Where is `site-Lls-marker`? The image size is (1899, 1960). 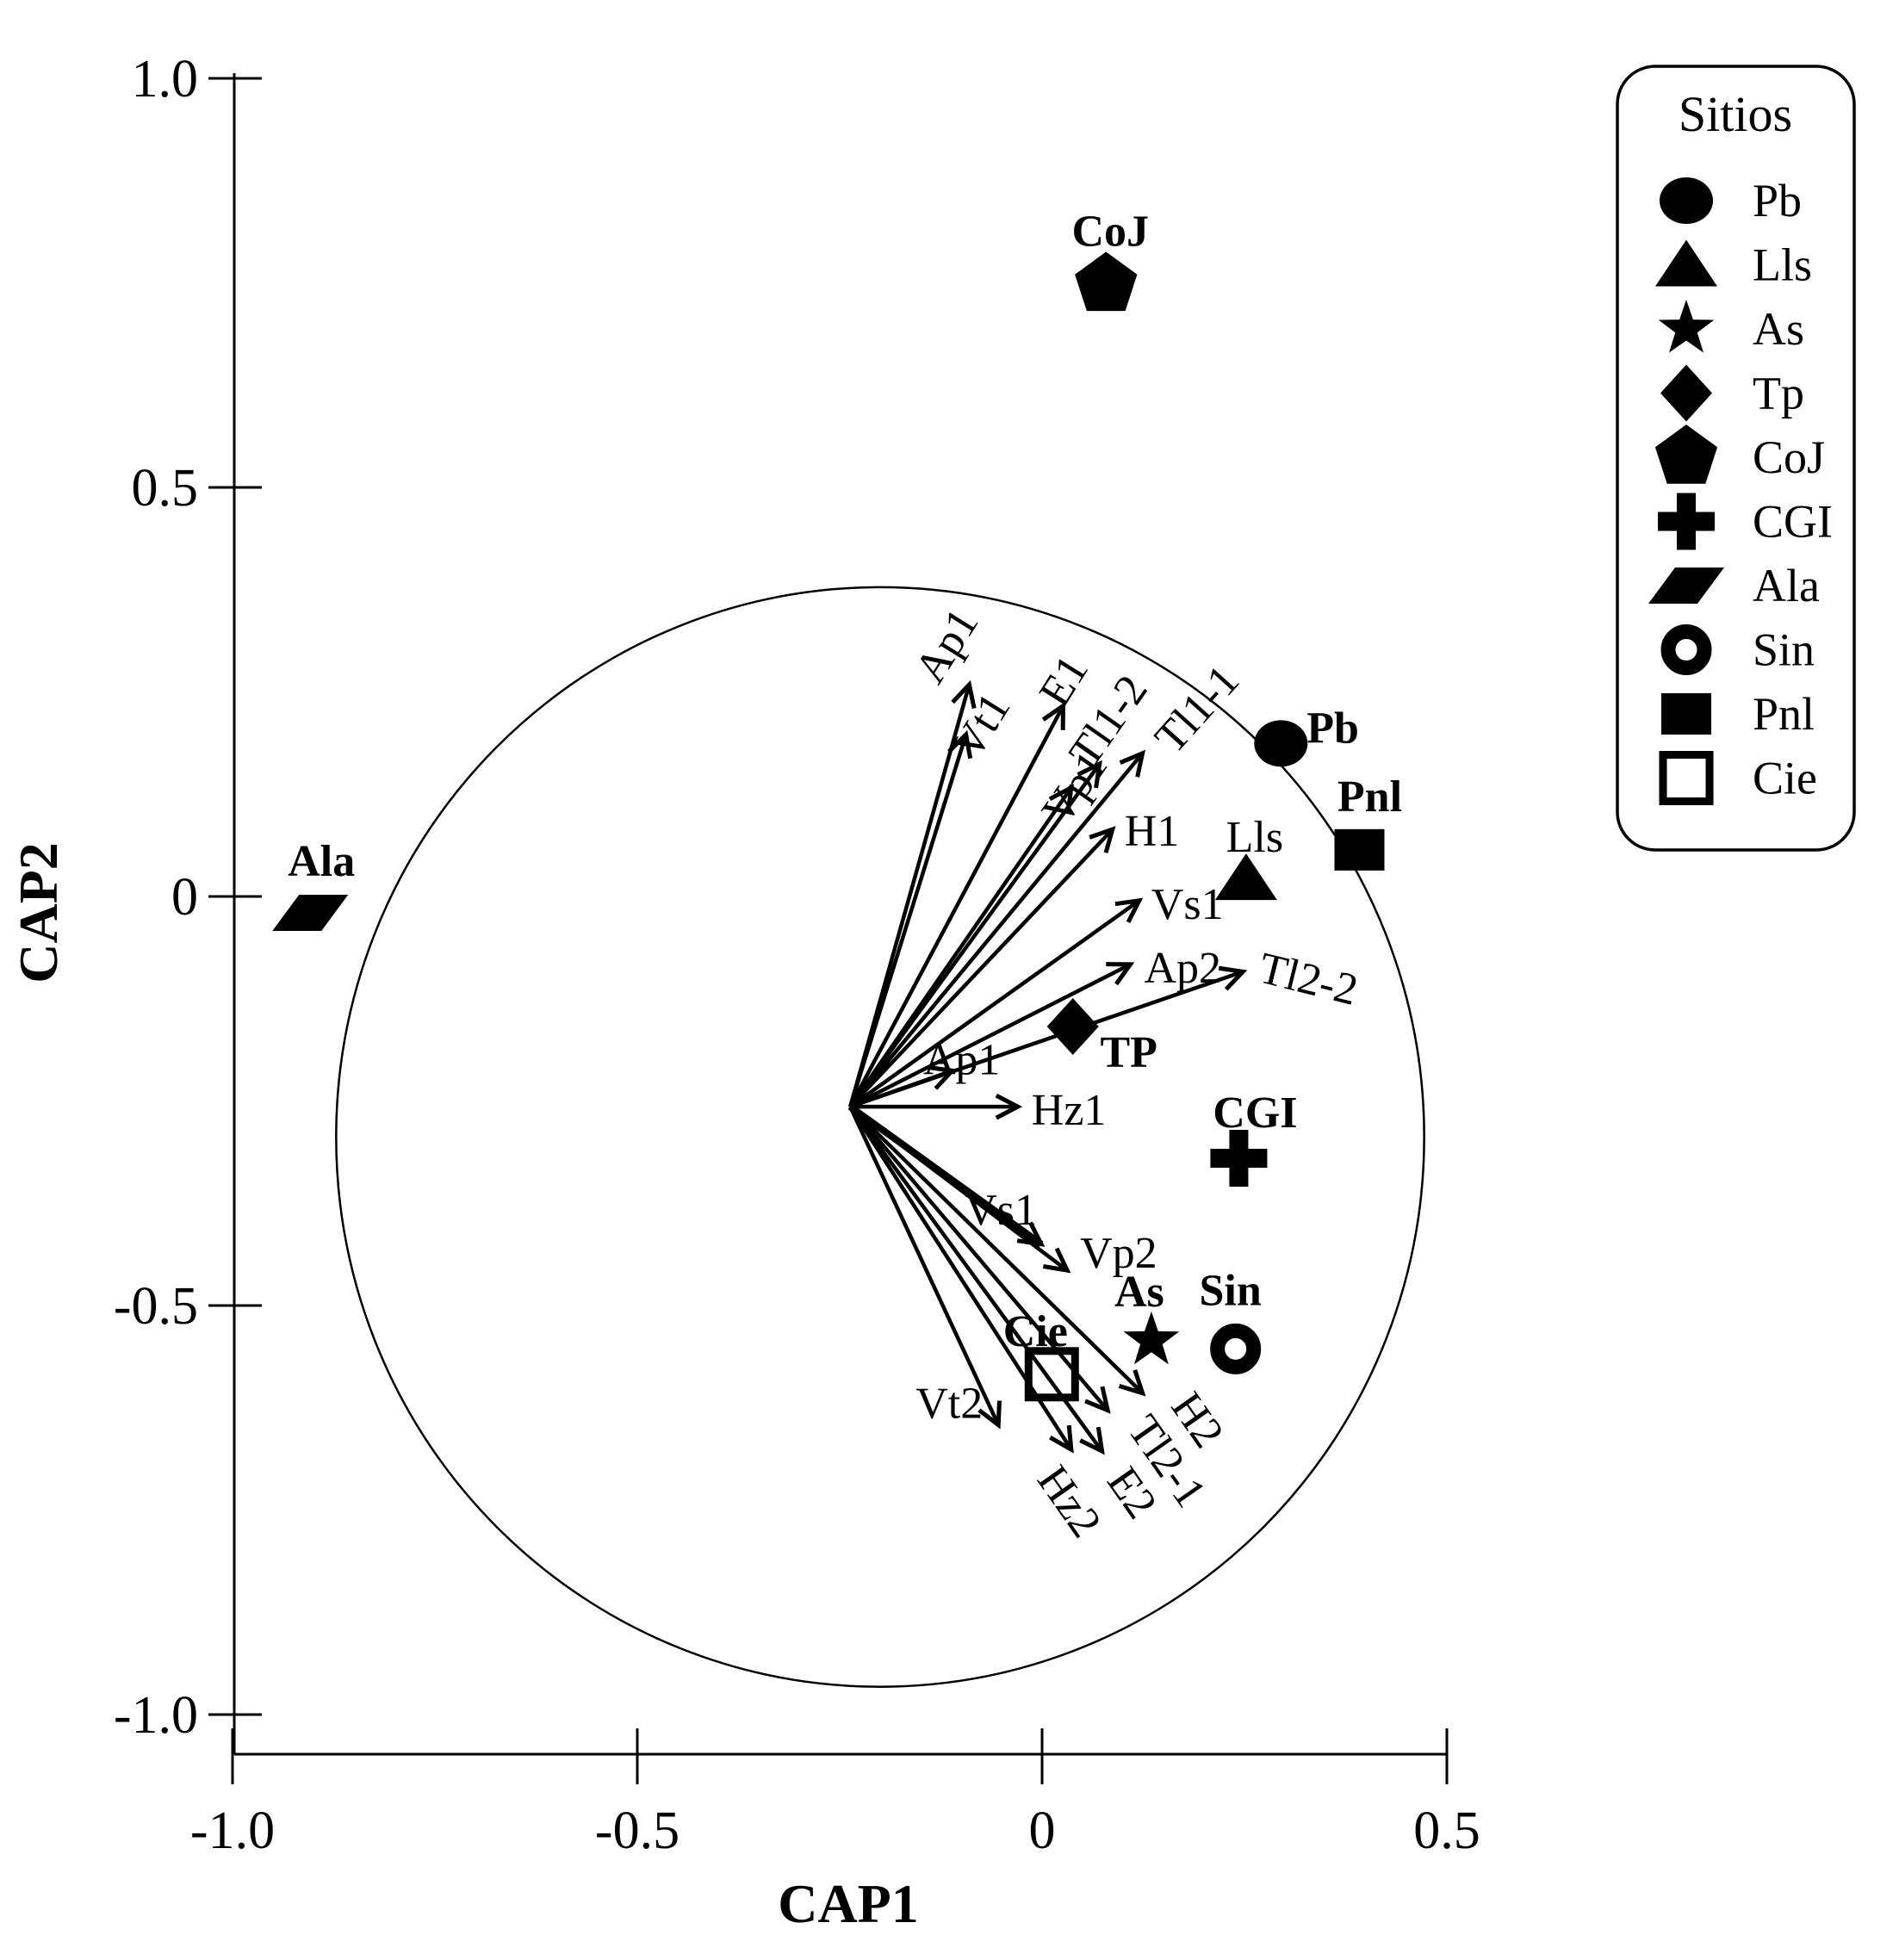
site-Lls-marker is located at coordinates (1245, 877).